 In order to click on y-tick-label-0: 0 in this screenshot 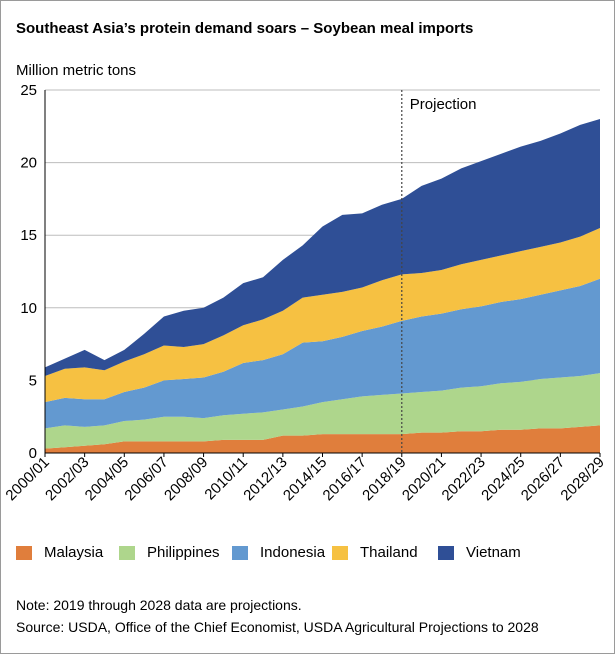, I will do `click(33, 453)`.